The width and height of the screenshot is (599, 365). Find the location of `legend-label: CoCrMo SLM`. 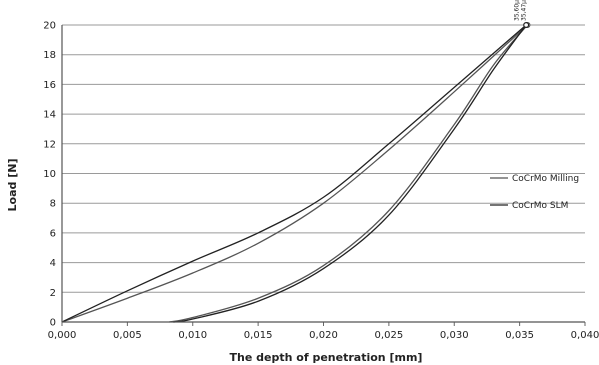

legend-label: CoCrMo SLM is located at coordinates (540, 206).